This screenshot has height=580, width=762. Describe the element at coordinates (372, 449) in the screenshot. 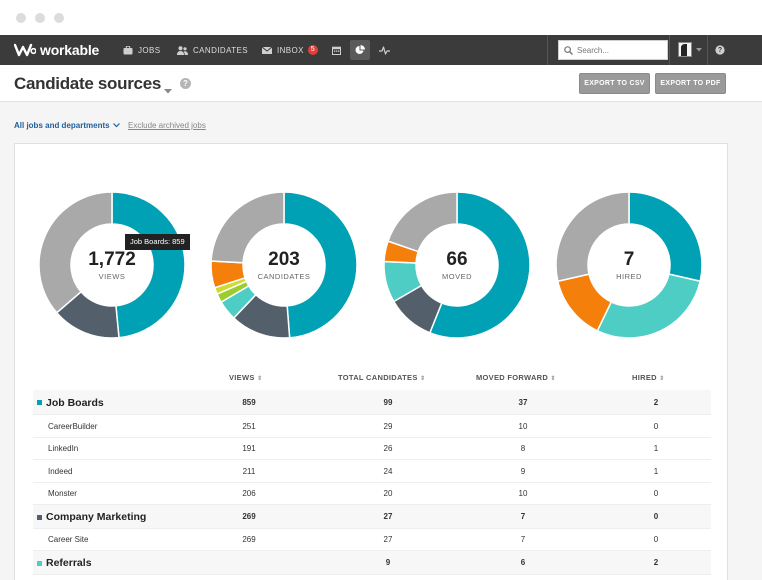

I see `table-row: LinkedIn 191 26 8 1` at that location.